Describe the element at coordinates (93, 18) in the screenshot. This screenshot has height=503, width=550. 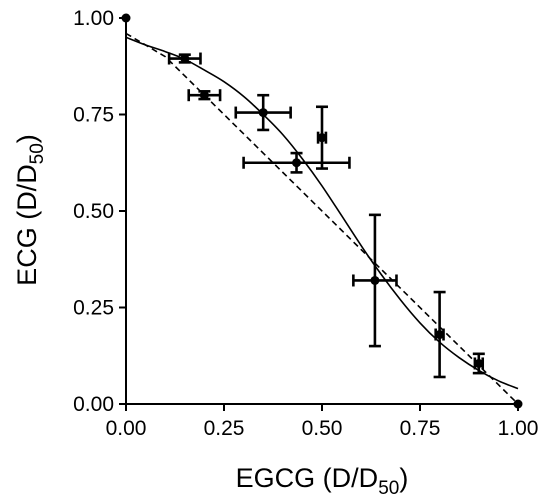
I see `y-tick-label: 1.00` at that location.